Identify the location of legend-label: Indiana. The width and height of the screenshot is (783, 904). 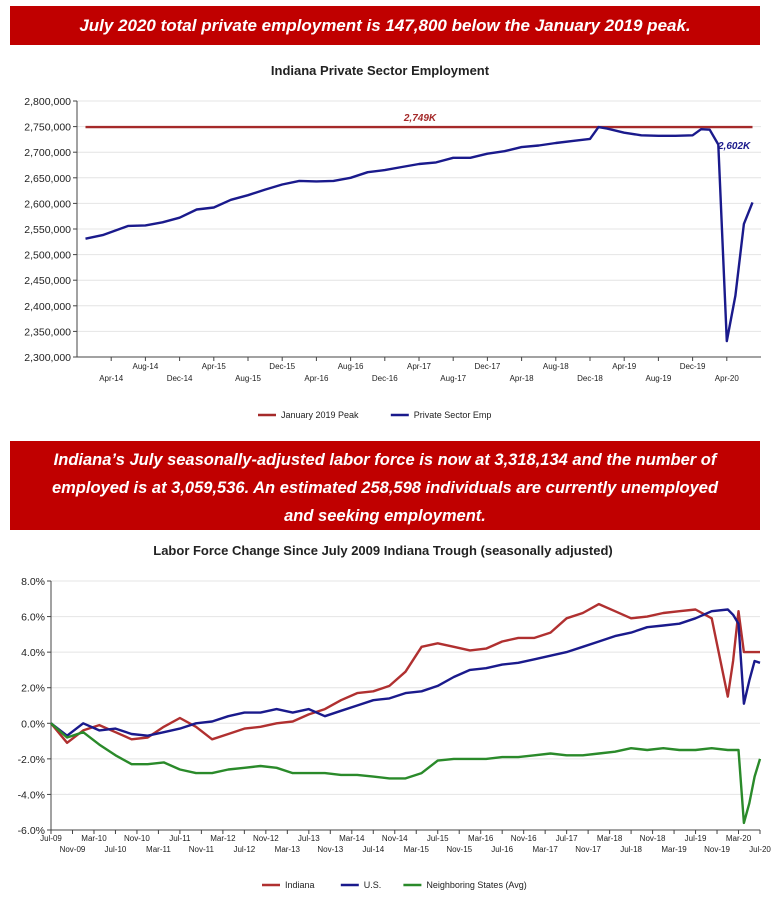
(300, 885).